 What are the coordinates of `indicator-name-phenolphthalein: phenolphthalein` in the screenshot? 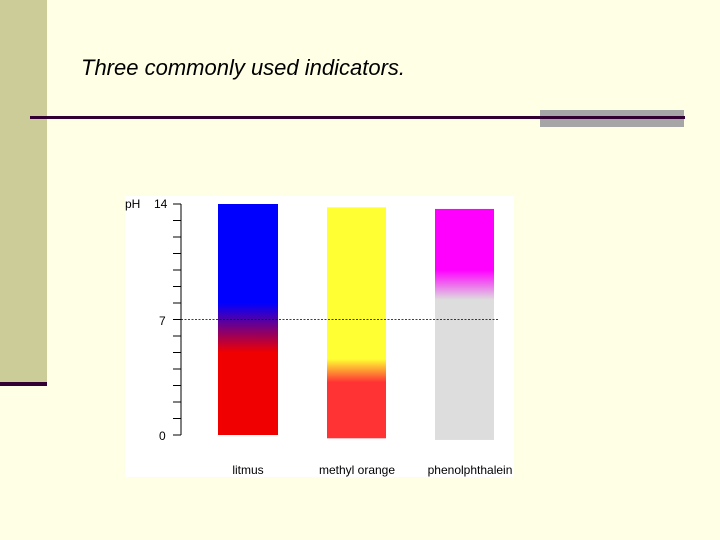 It's located at (470, 470).